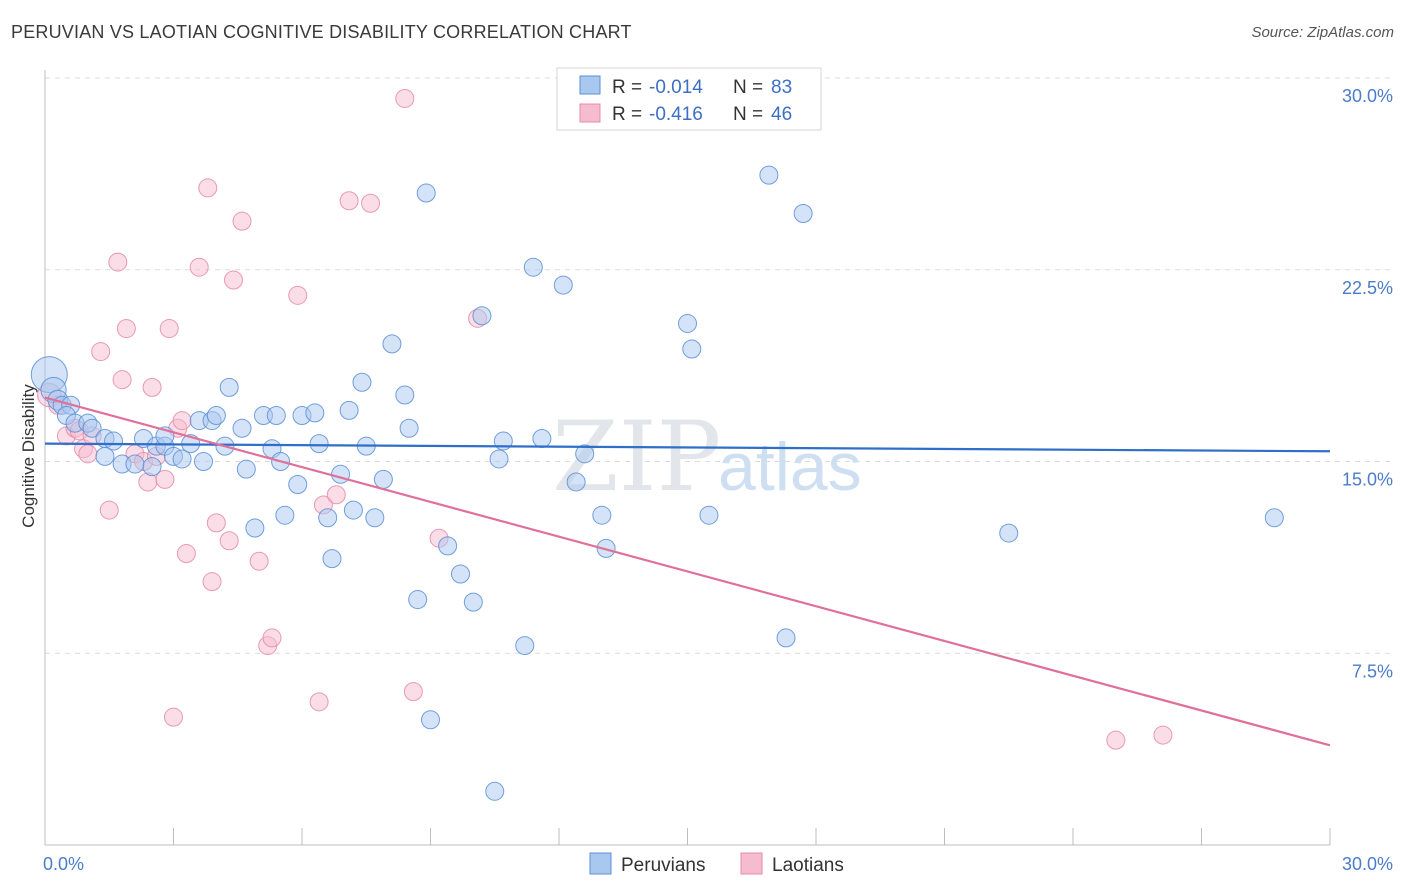 This screenshot has width=1406, height=892. Describe the element at coordinates (716, 864) in the screenshot. I see `legend-bottom: Peruvians Laotians` at that location.